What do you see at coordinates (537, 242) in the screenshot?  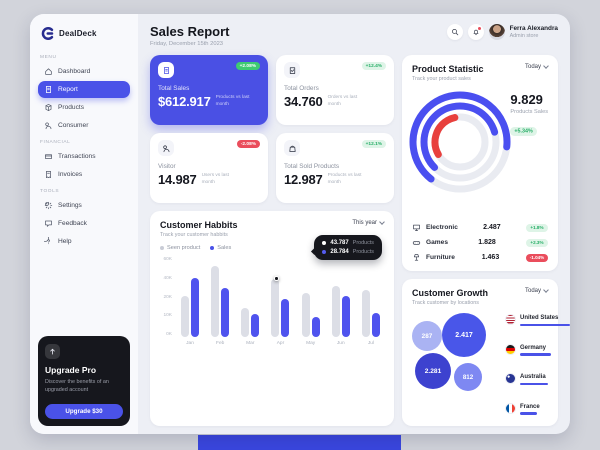 I see `product-badge: +2.3%` at bounding box center [537, 242].